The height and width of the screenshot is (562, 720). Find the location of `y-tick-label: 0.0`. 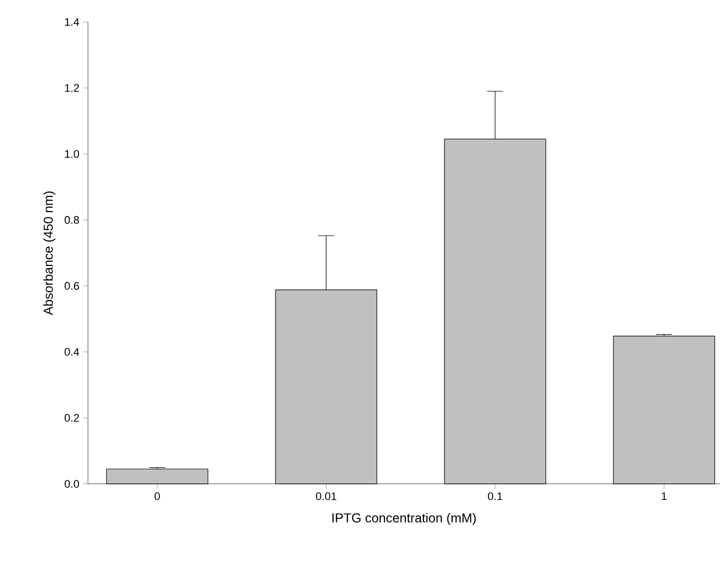

y-tick-label: 0.0 is located at coordinates (72, 484).